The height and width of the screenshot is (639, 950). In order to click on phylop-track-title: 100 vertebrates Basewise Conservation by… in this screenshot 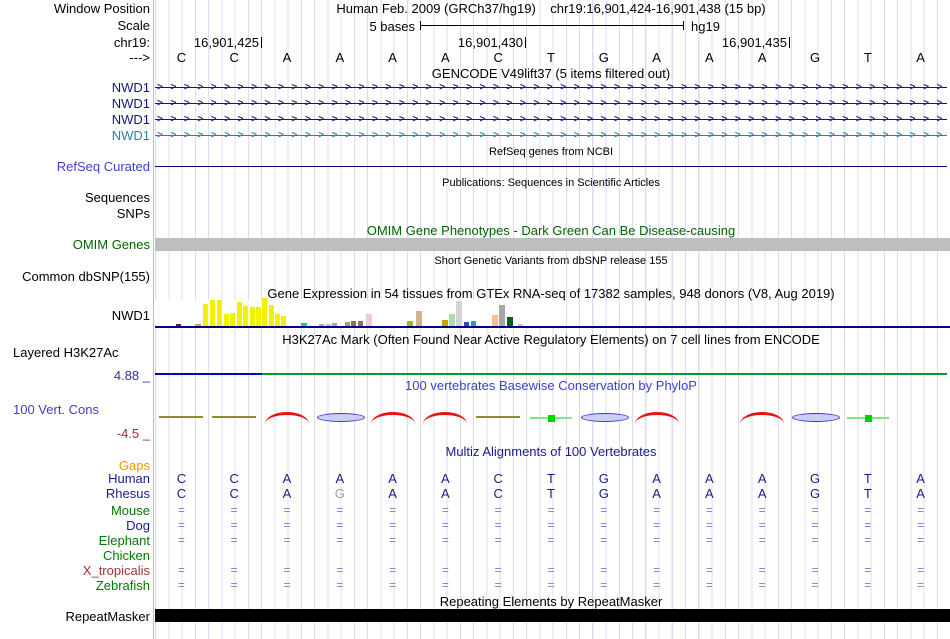, I will do `click(551, 385)`.